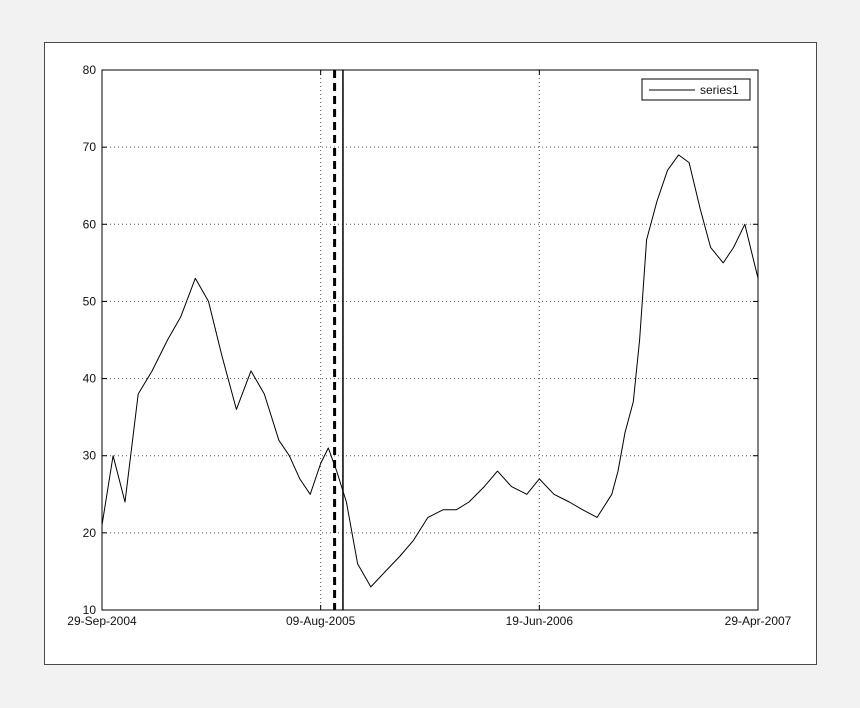  I want to click on y-tick-label: 20, so click(90, 533).